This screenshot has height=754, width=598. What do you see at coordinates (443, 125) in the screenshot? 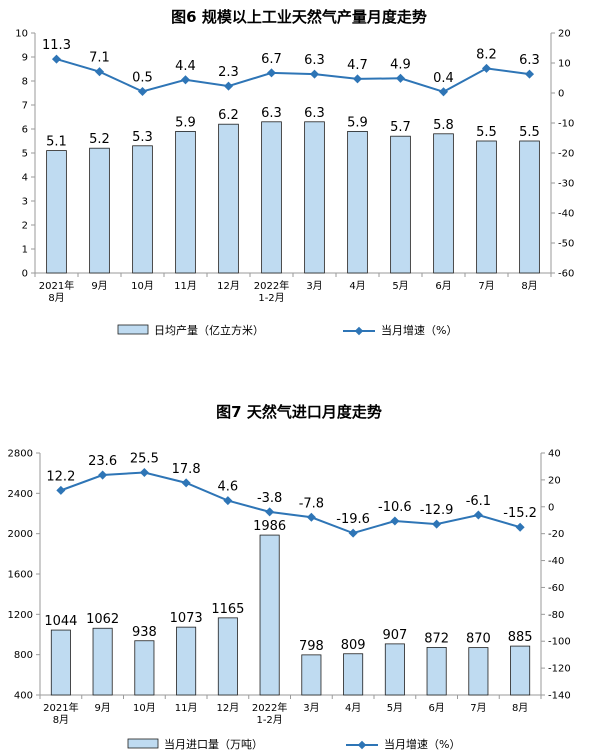
I see `bar-value-label: 5.8` at bounding box center [443, 125].